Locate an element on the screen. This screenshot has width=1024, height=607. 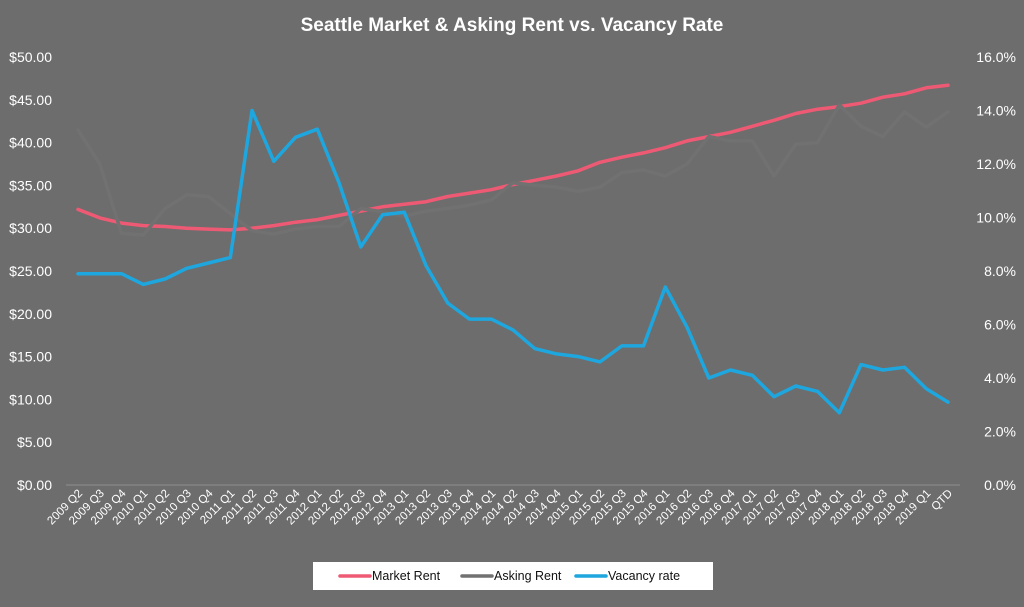
y-right-tick-label: 6.0% is located at coordinates (1000, 325).